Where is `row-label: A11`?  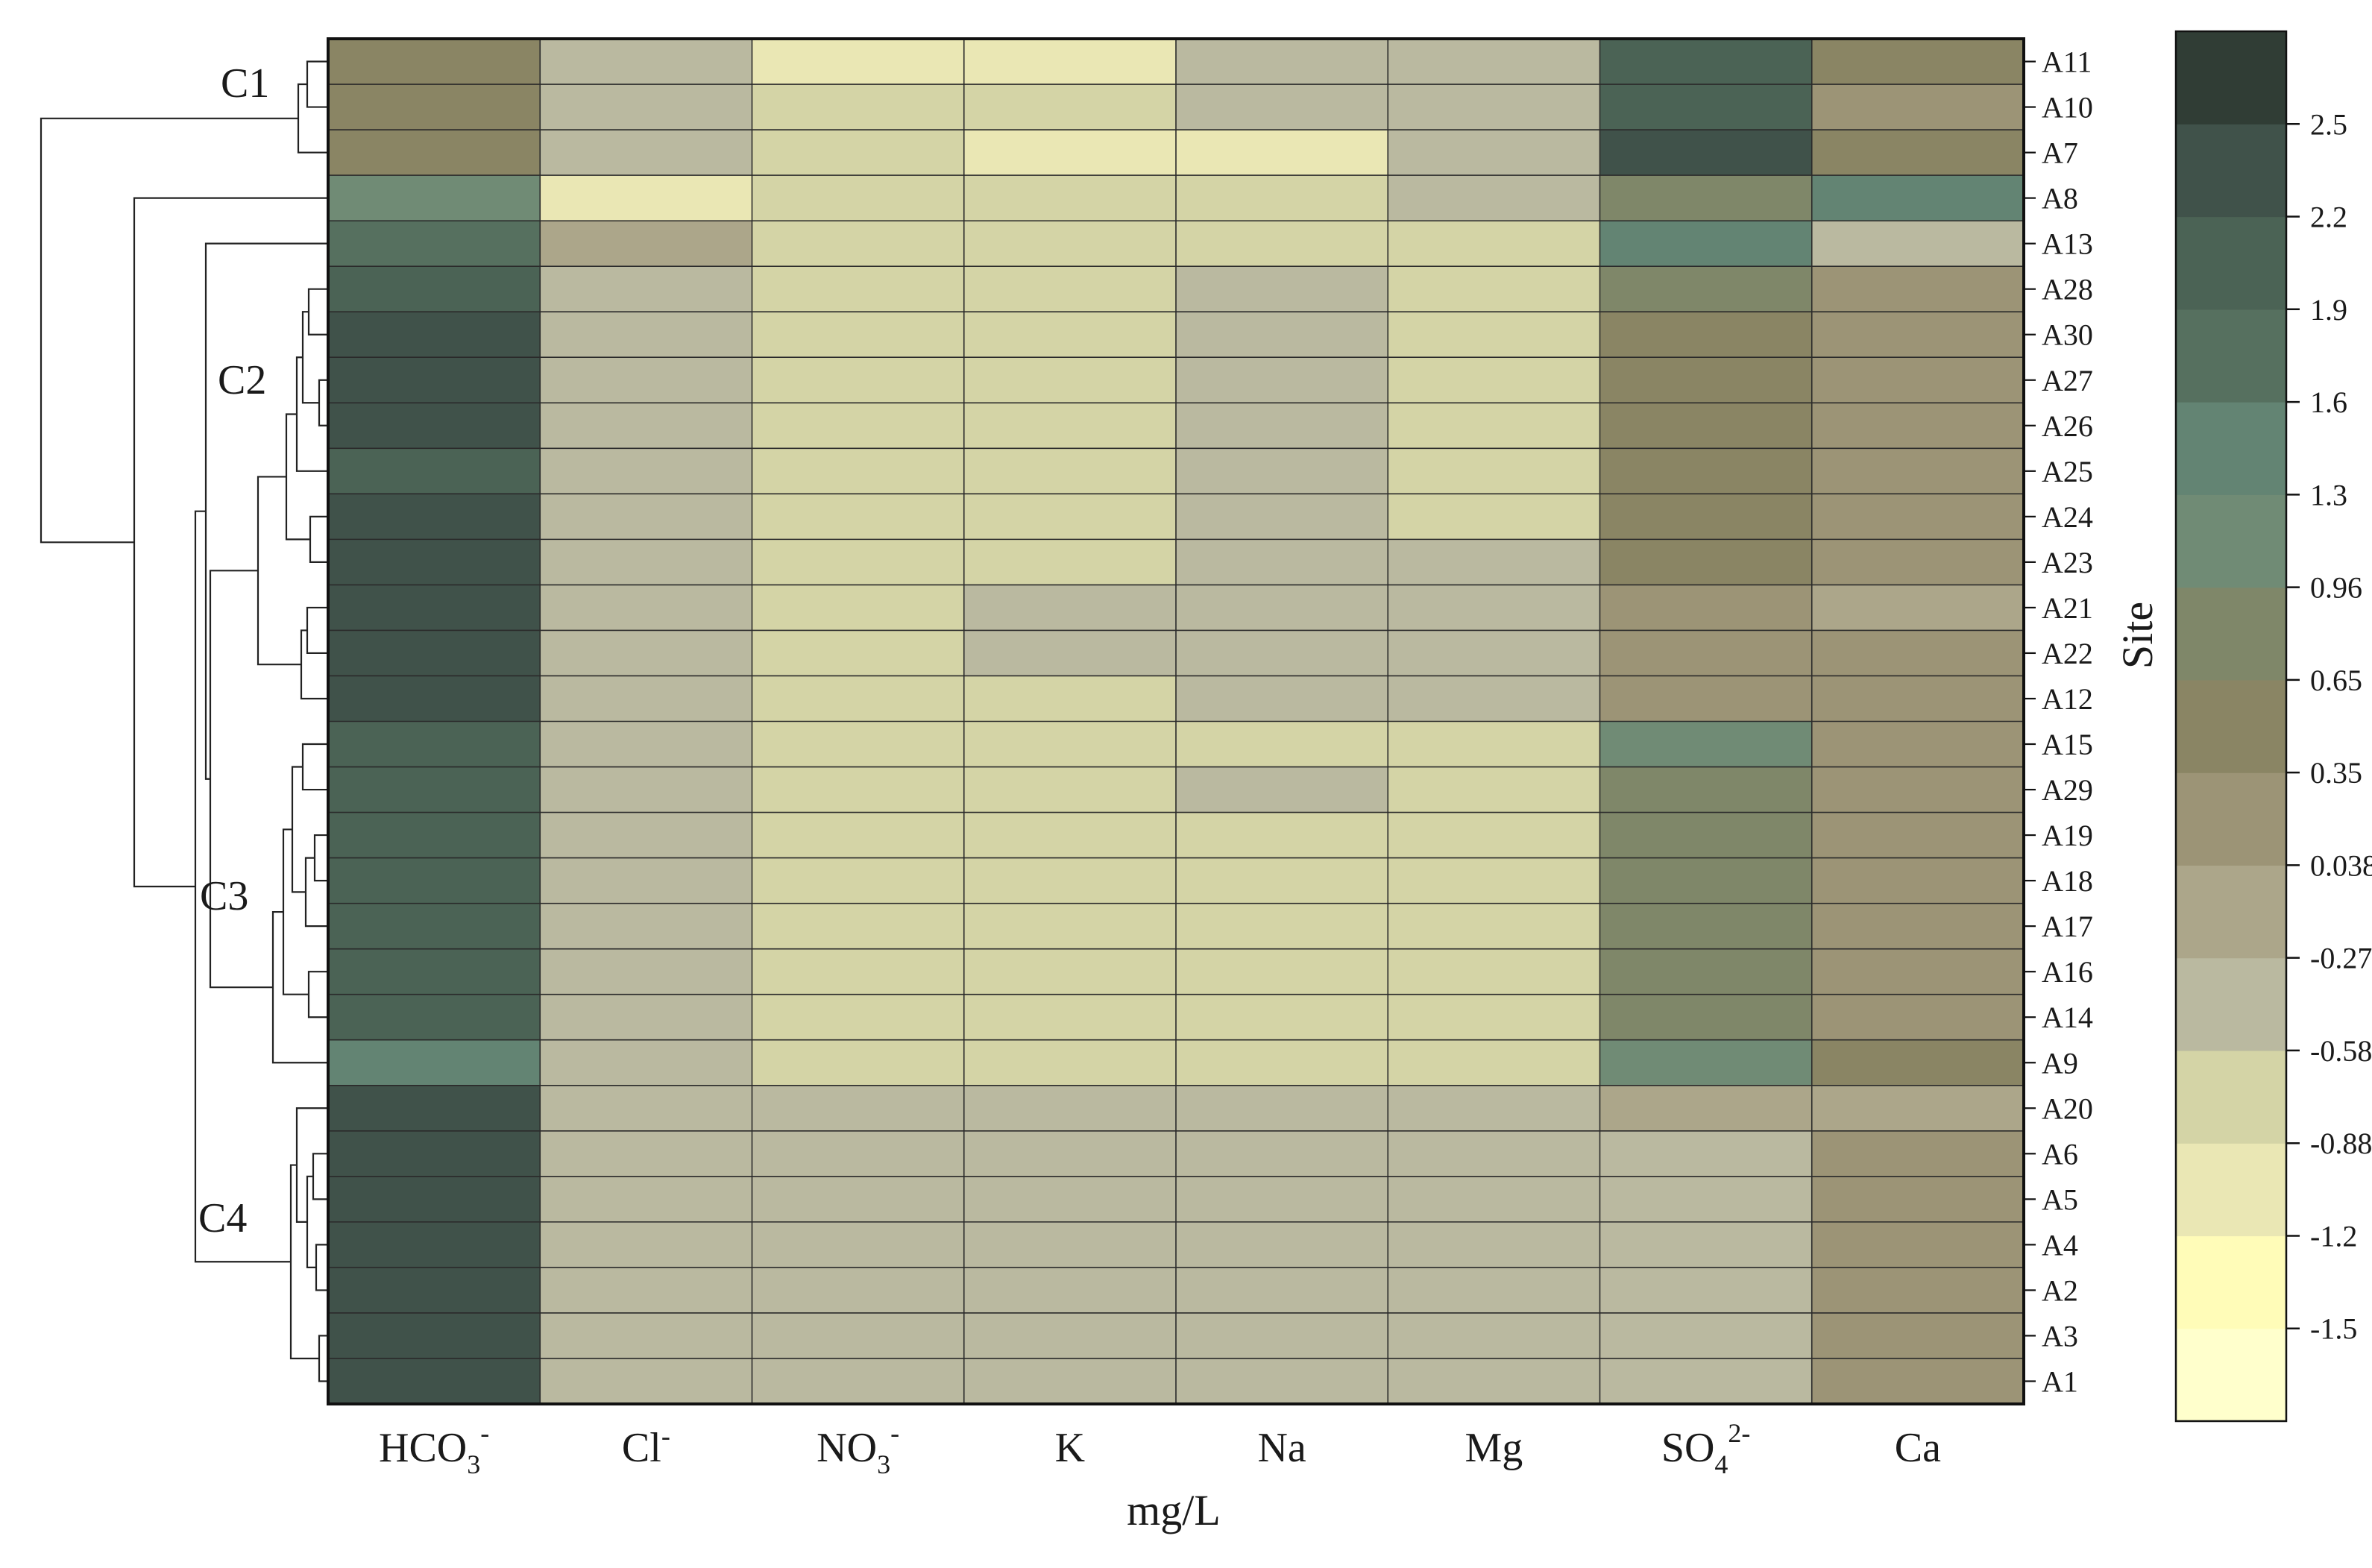 row-label: A11 is located at coordinates (2067, 62).